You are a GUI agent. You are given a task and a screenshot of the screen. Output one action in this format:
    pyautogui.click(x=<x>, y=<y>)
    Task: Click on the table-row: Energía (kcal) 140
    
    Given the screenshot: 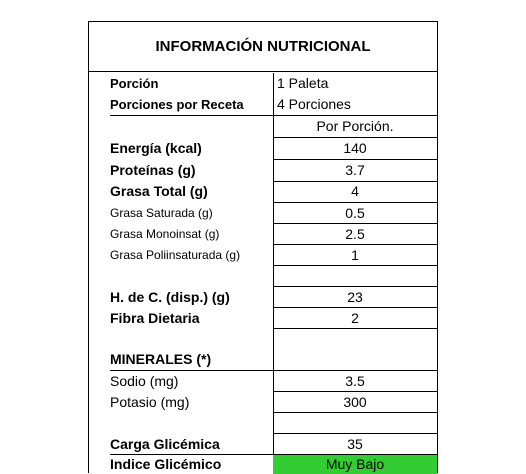 What is the action you would take?
    pyautogui.click(x=263, y=148)
    